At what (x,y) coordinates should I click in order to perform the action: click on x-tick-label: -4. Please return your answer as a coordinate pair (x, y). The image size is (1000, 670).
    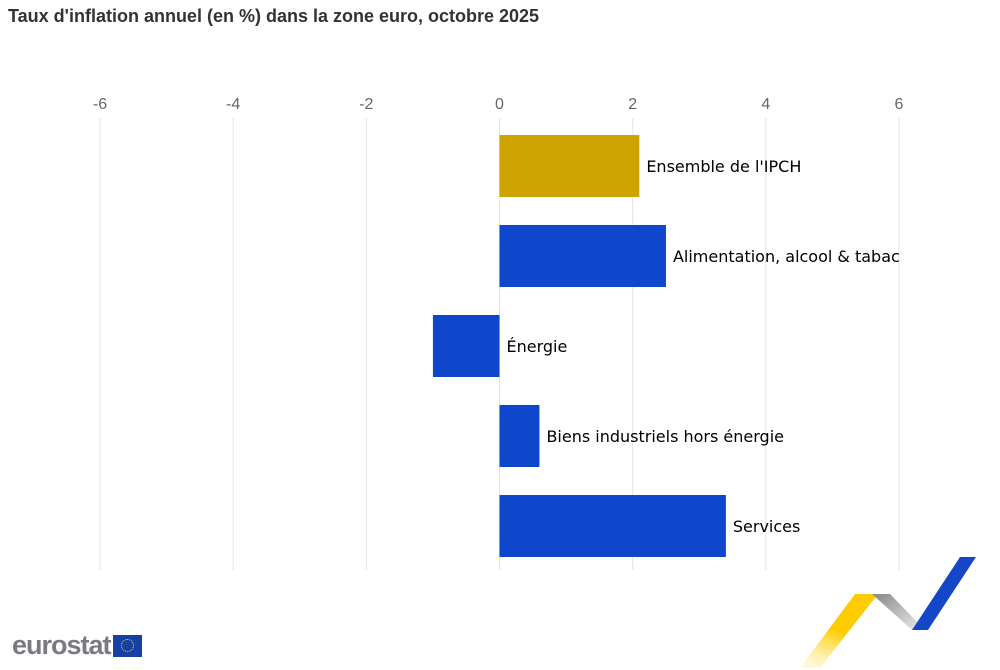
    Looking at the image, I should click on (233, 104).